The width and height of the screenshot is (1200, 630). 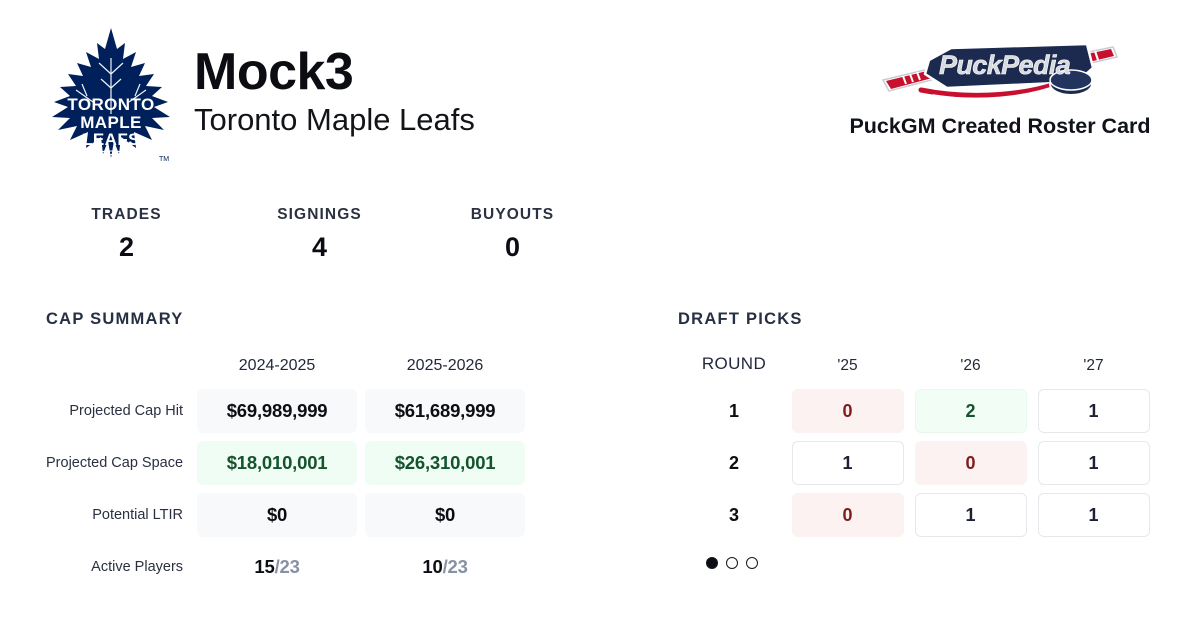 I want to click on stat-signings: SIGNINGS 4, so click(x=319, y=234).